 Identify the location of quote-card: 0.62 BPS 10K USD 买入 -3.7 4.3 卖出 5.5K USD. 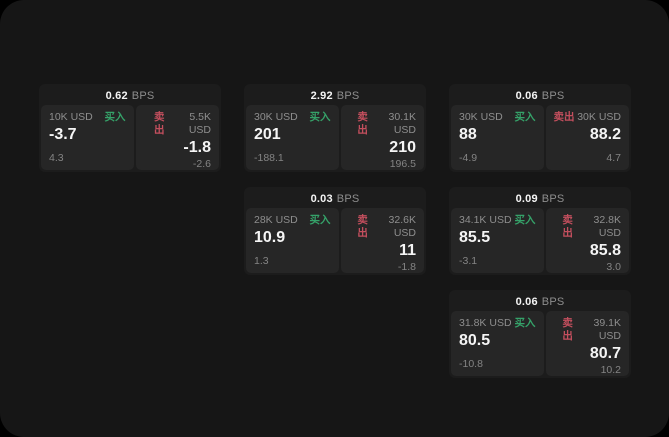
(130, 128).